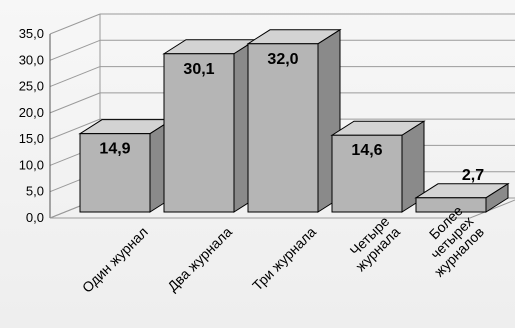 The height and width of the screenshot is (328, 515). I want to click on x-tick-label-line: Три журнала, so click(284, 258).